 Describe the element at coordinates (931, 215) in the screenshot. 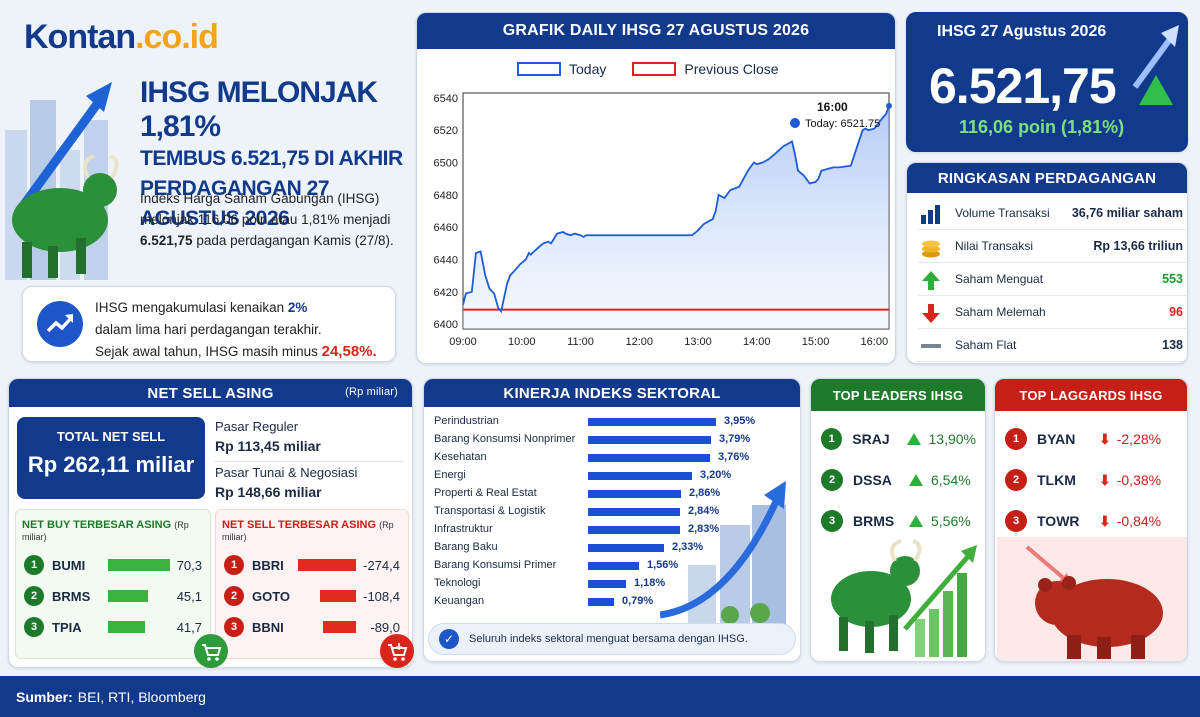

I see `bar-chart-icon` at that location.